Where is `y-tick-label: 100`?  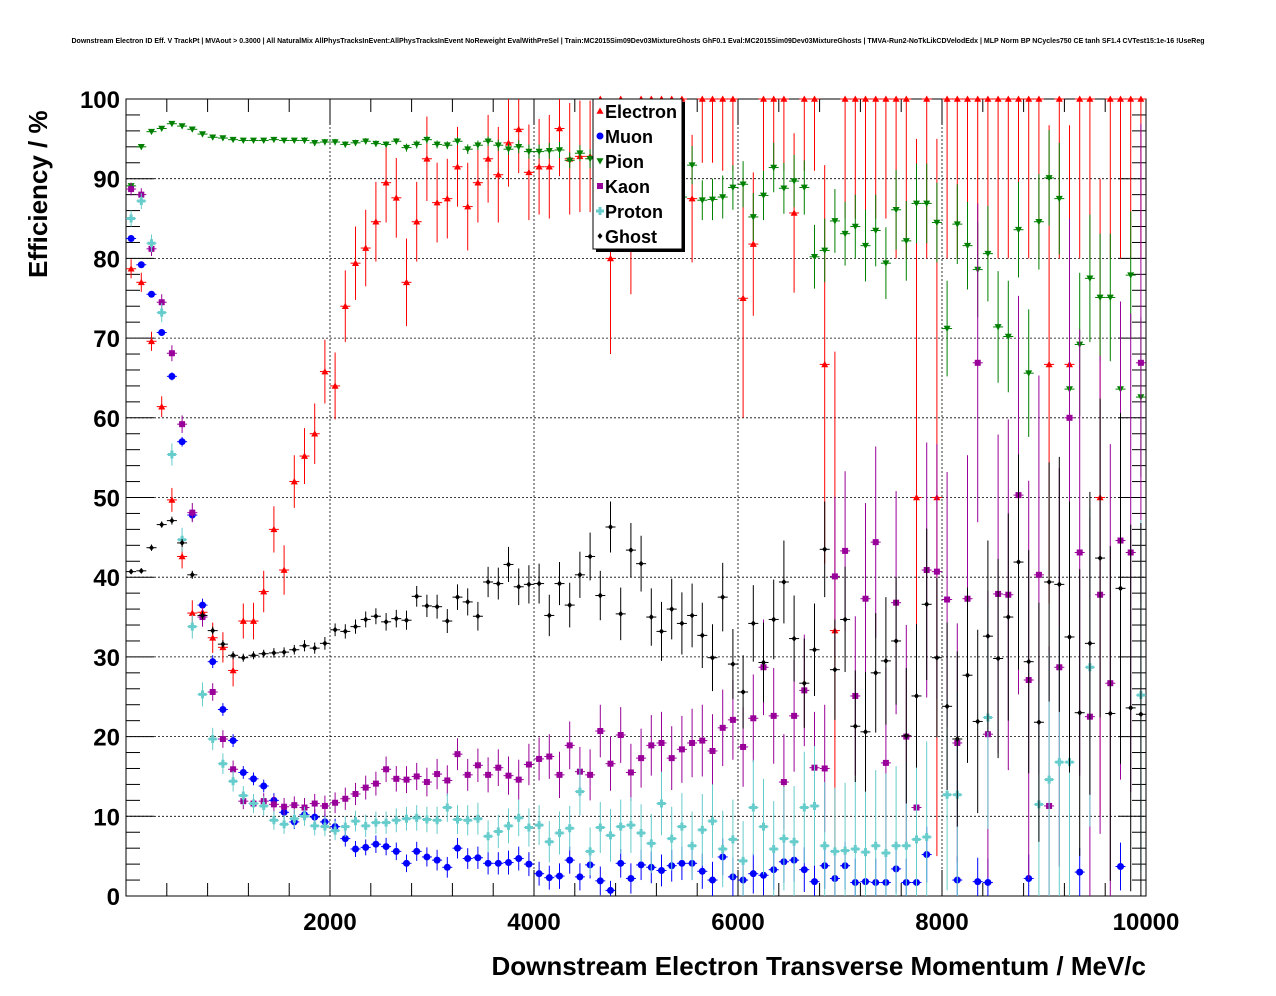
y-tick-label: 100 is located at coordinates (100, 100).